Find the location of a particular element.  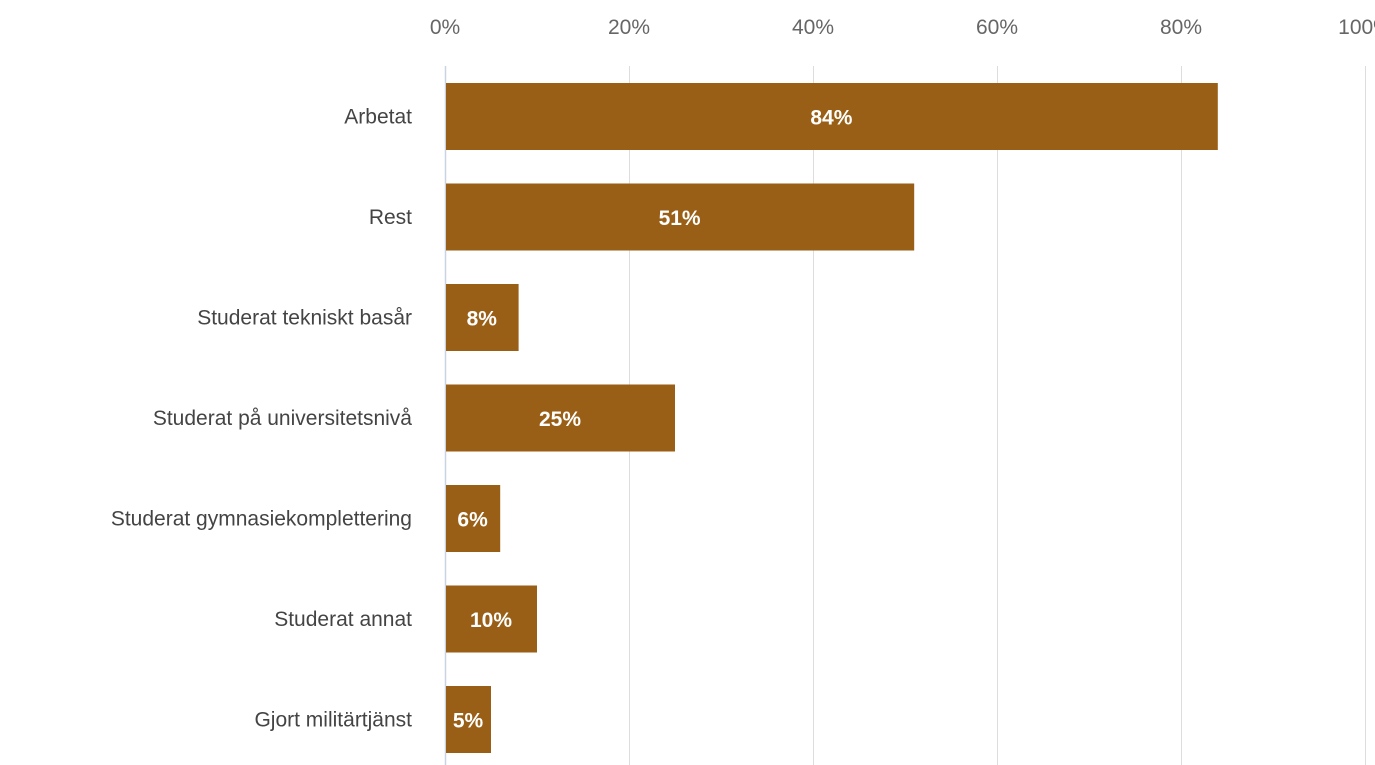

category-label: Studerat annat is located at coordinates (343, 619).